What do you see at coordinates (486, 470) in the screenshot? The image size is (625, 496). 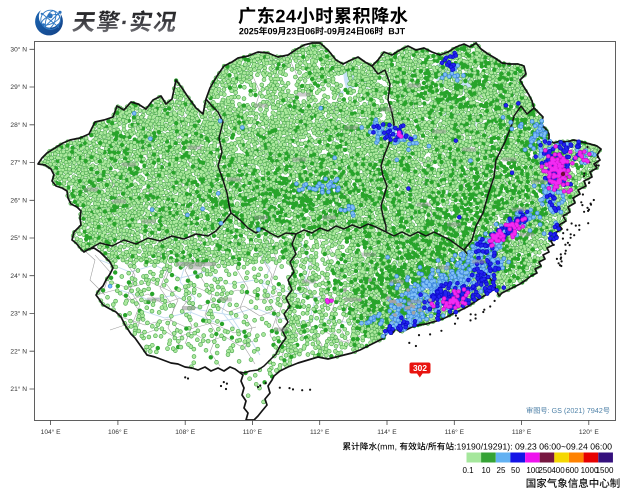 I see `svg-text: 10` at bounding box center [486, 470].